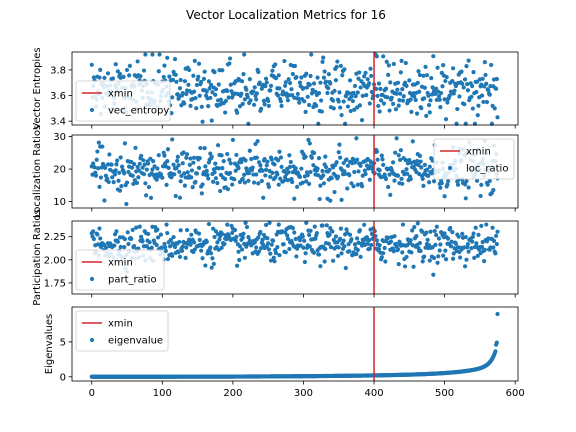 This screenshot has height=432, width=576. I want to click on y-tick-label: 3.6, so click(58, 96).